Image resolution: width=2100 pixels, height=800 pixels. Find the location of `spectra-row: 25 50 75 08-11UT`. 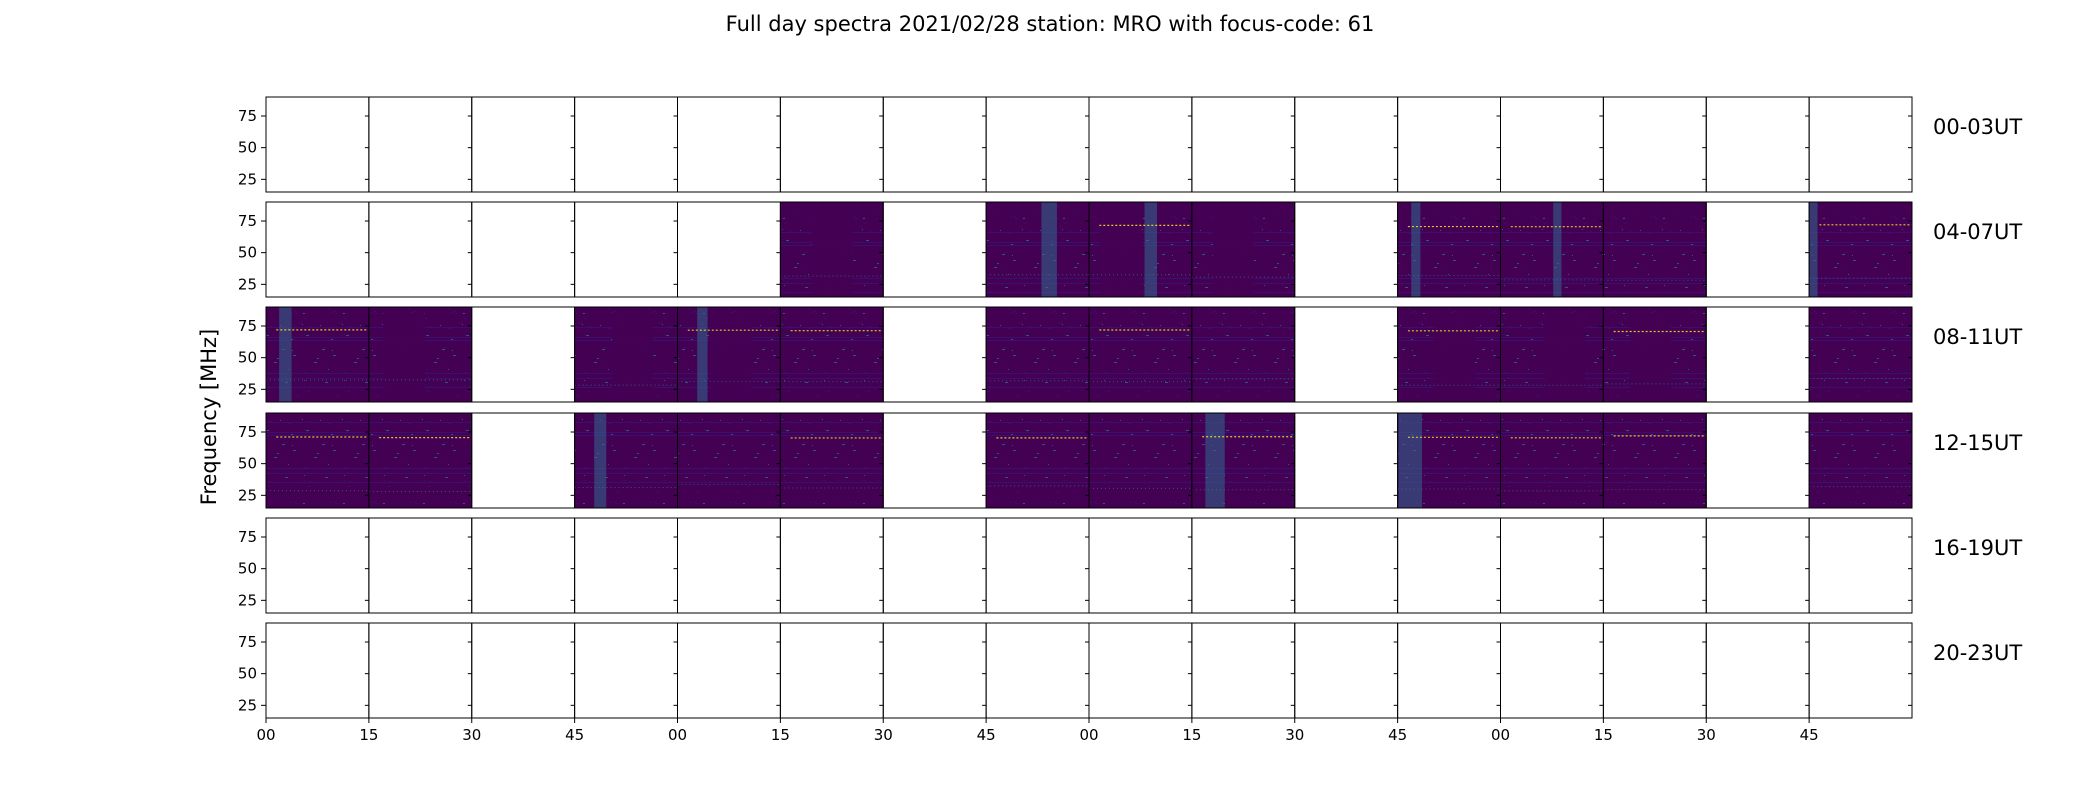

spectra-row: 25 50 75 08-11UT is located at coordinates (1130, 354).